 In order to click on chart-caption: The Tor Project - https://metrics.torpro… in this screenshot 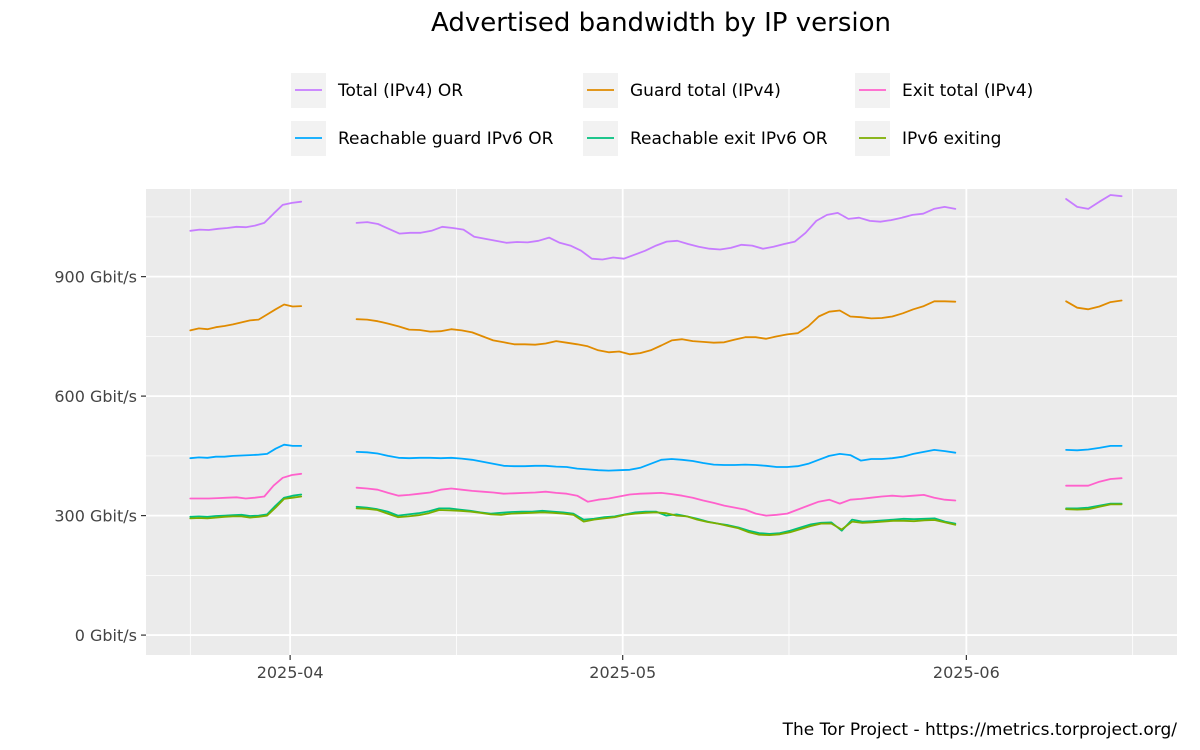, I will do `click(980, 730)`.